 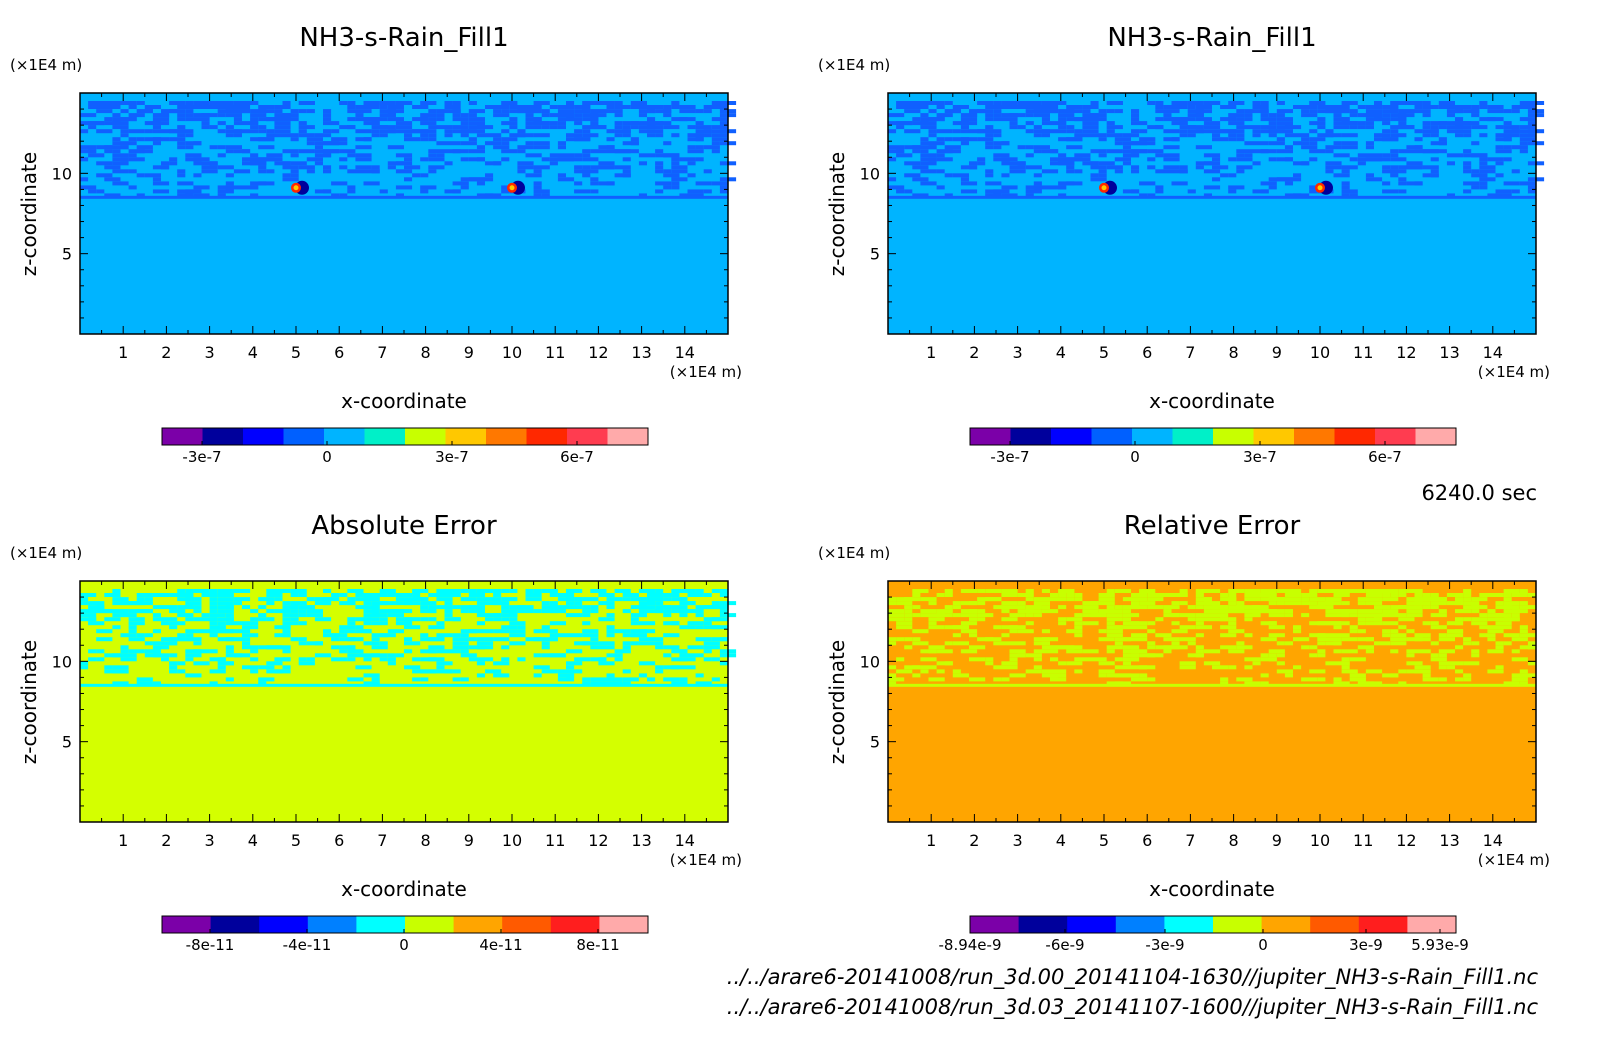 What do you see at coordinates (210, 945) in the screenshot?
I see `colorbar-tick-label: -8e-11` at bounding box center [210, 945].